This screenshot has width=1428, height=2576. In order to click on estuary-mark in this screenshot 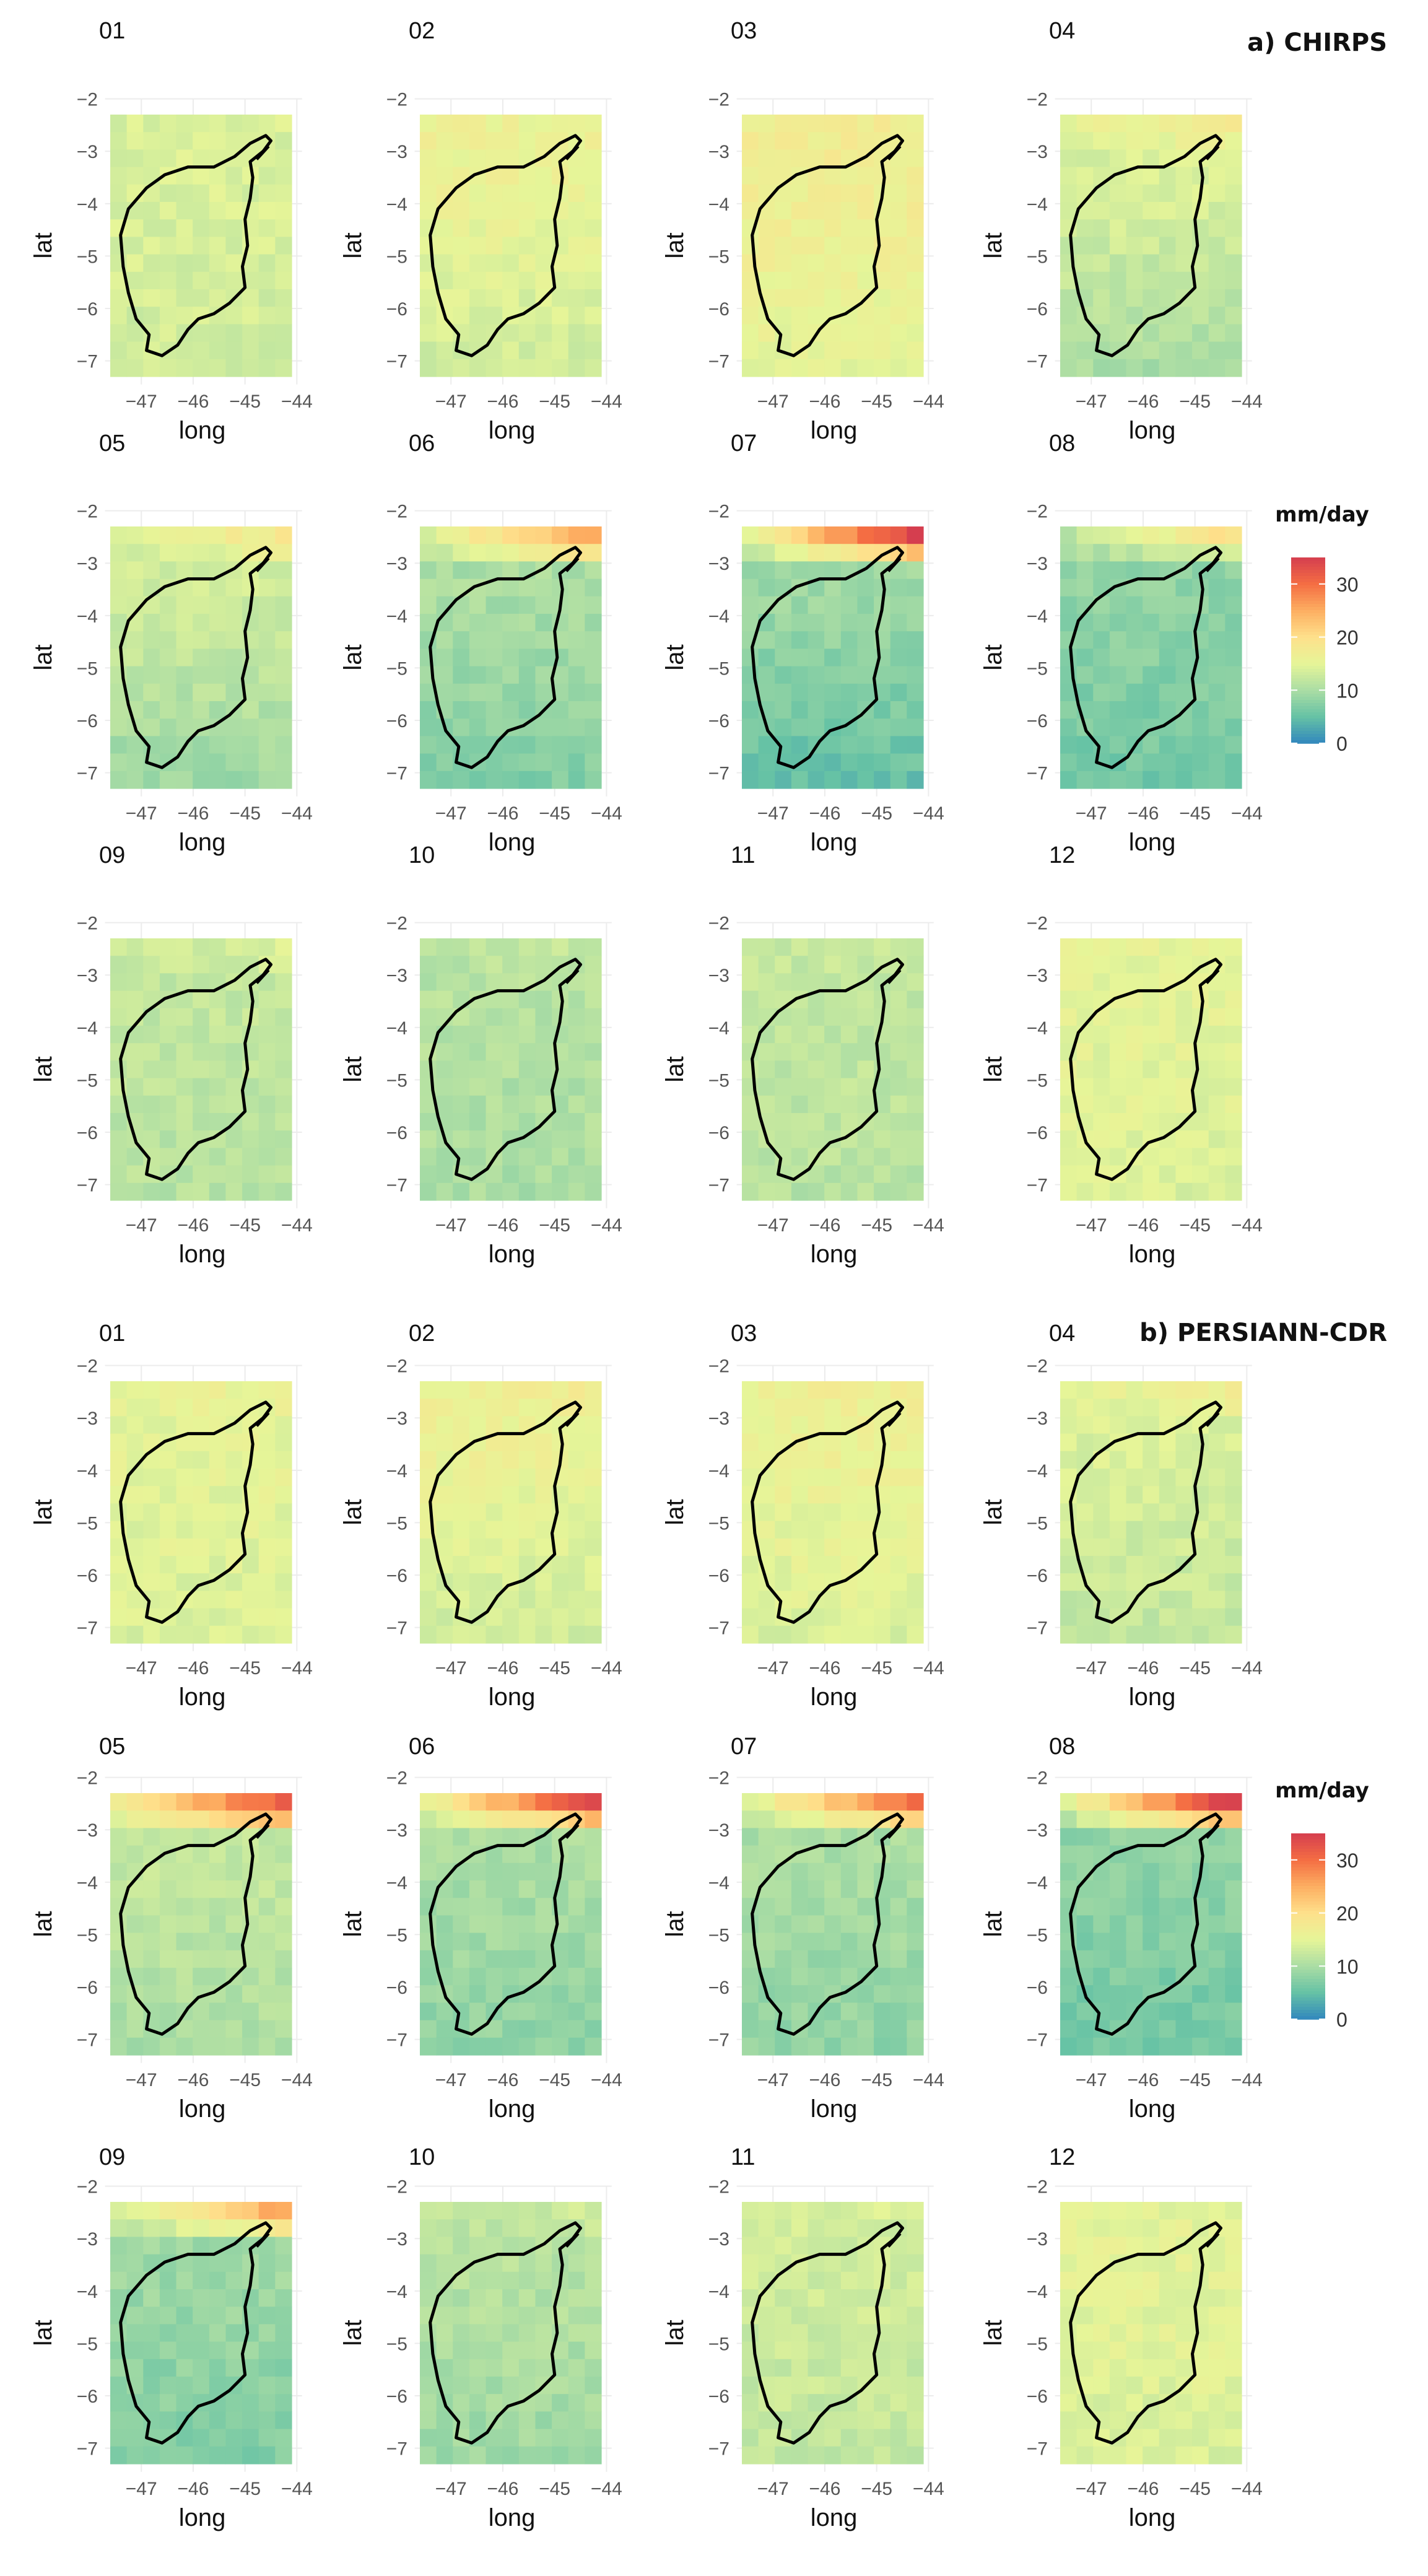, I will do `click(894, 564)`.